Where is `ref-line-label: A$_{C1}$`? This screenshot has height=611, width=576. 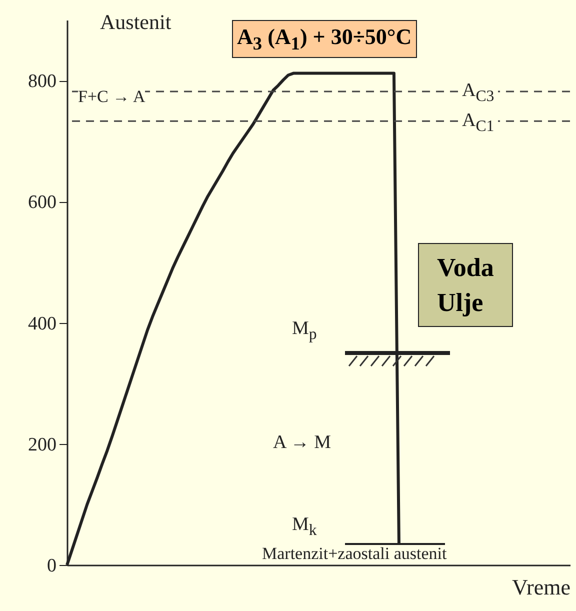
ref-line-label: A$_{C1}$ is located at coordinates (478, 122).